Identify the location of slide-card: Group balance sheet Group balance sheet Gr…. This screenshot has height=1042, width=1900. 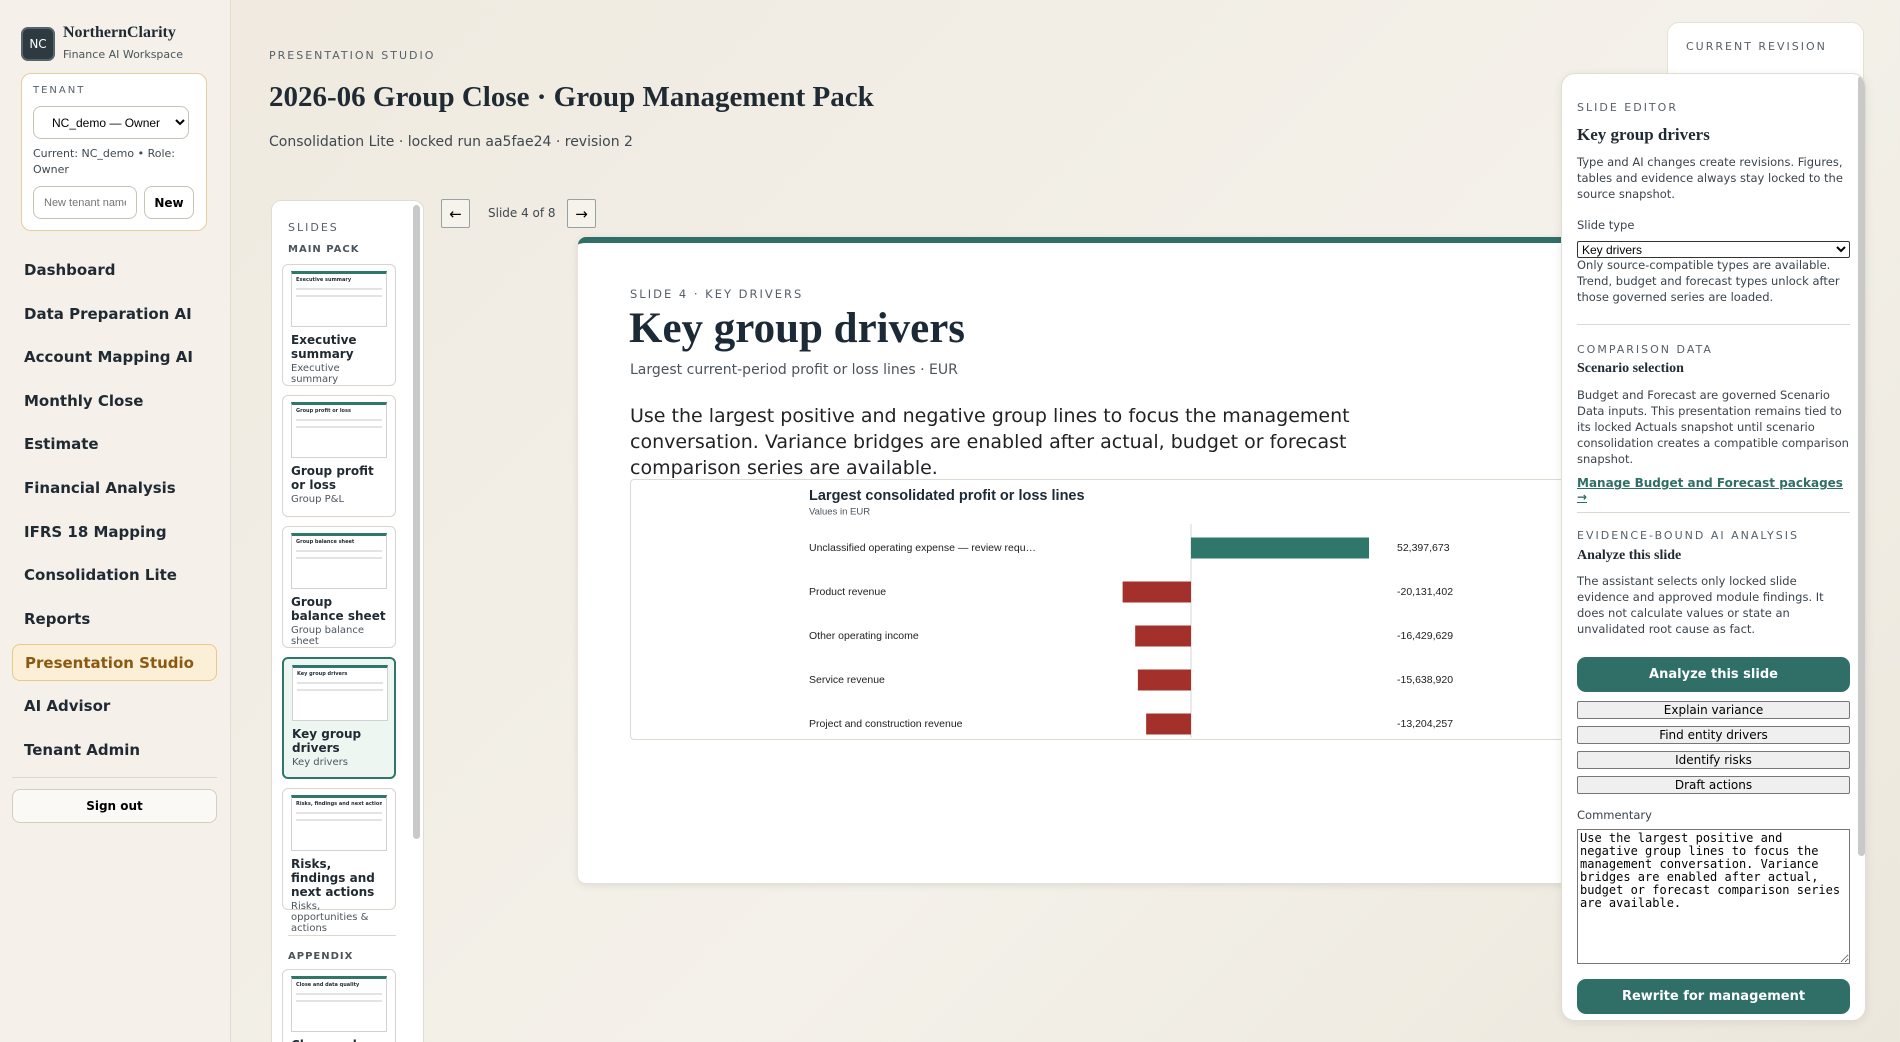
(339, 587).